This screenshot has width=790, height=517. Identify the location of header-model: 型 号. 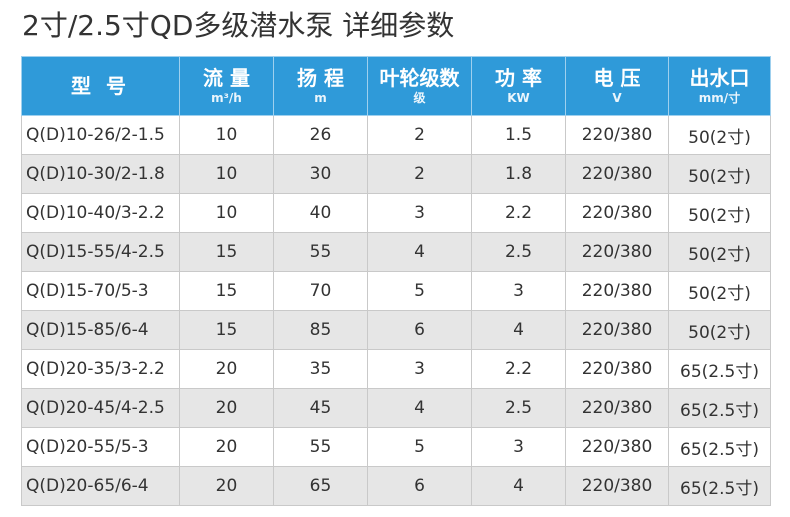
(100, 86).